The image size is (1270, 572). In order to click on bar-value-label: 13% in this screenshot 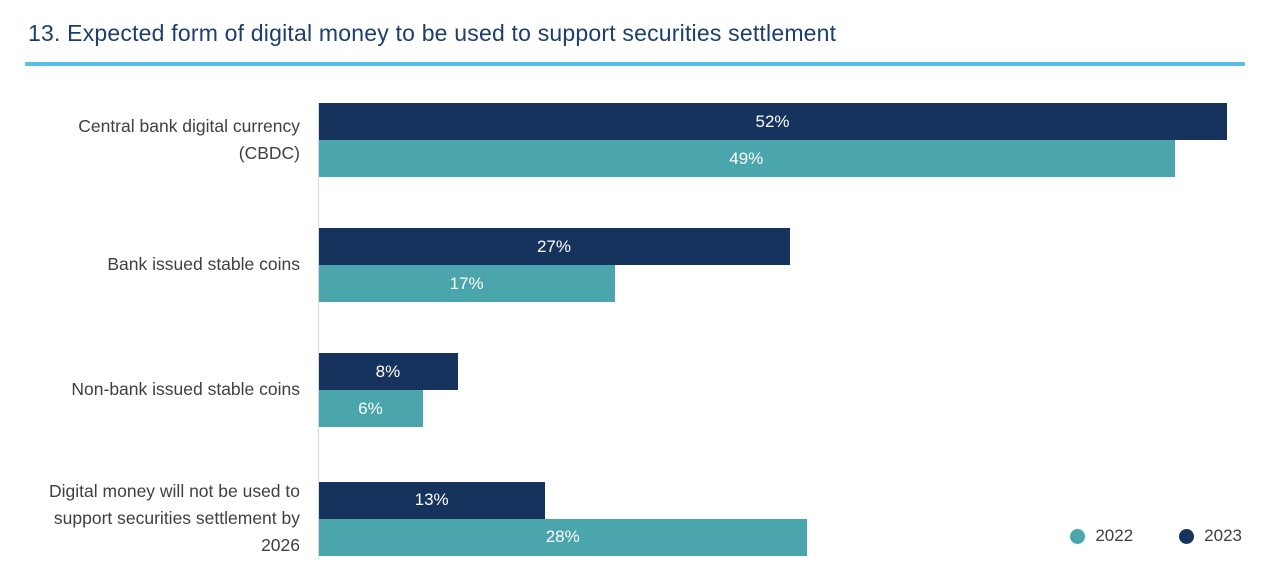, I will do `click(431, 500)`.